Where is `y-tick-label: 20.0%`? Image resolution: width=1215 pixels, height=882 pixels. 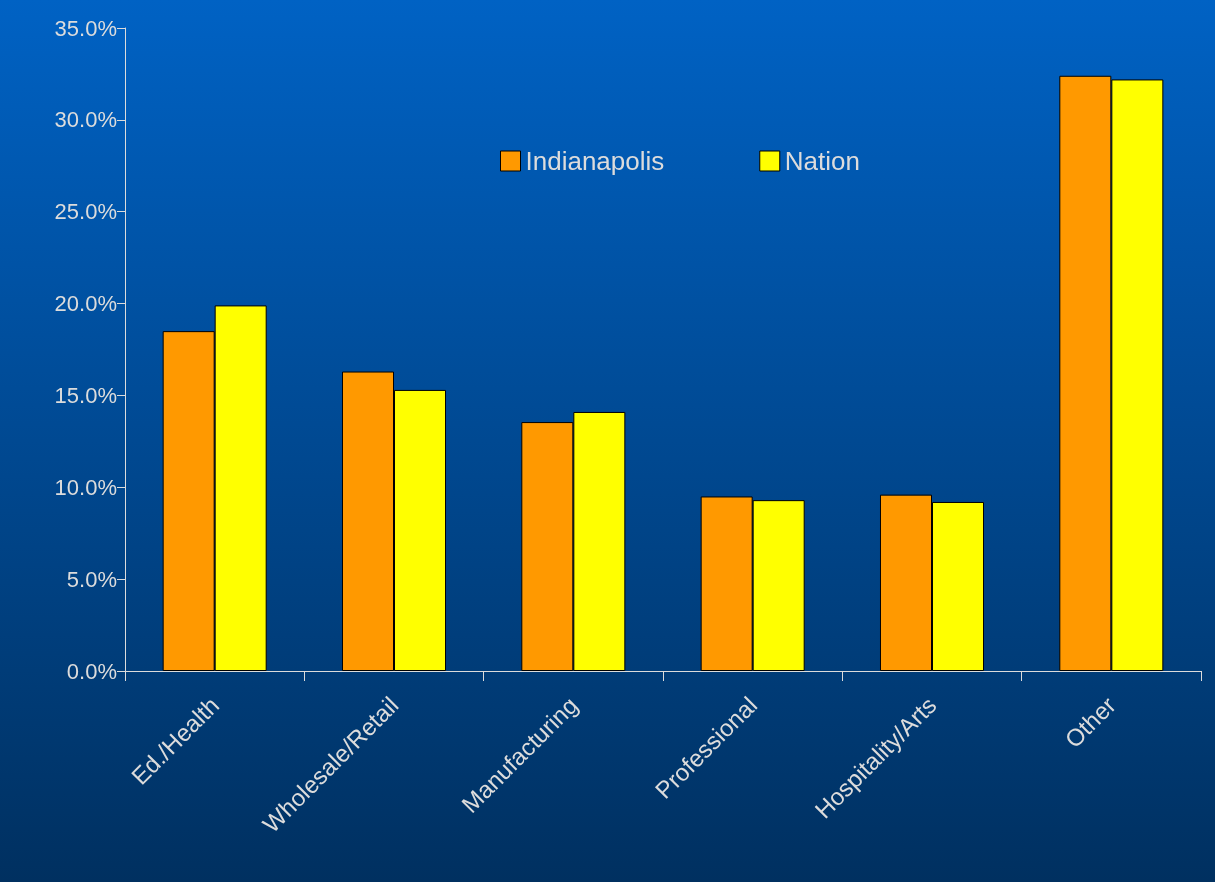
y-tick-label: 20.0% is located at coordinates (85, 304).